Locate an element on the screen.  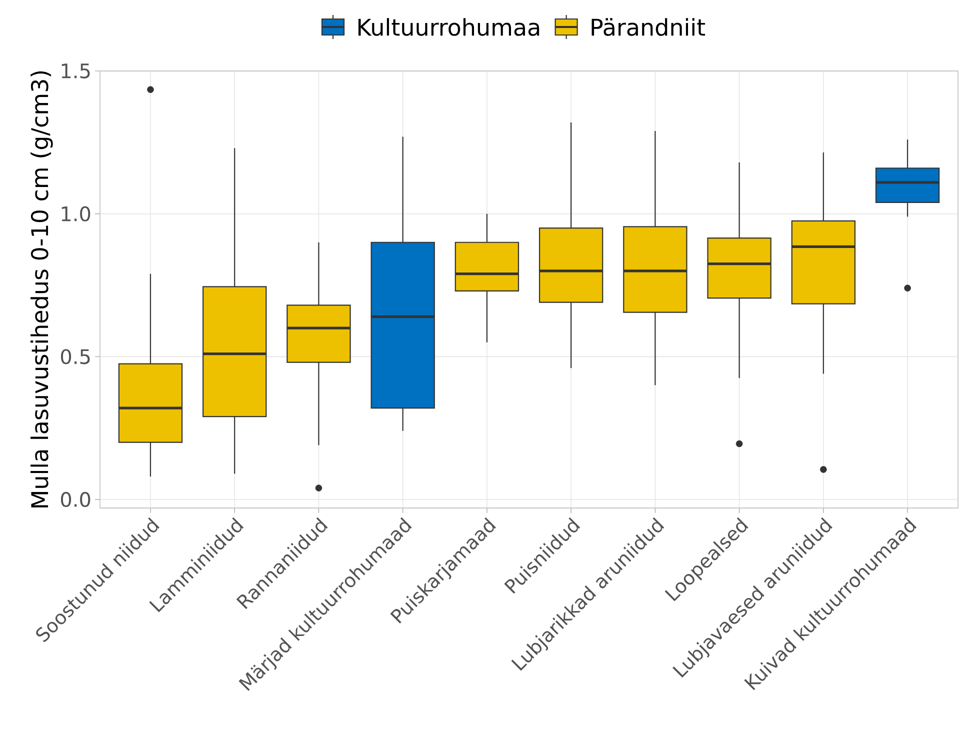
y-axis-title: Mulla lasuvustihedus 0-10 cm (g/cm3) is located at coordinates (41, 289).